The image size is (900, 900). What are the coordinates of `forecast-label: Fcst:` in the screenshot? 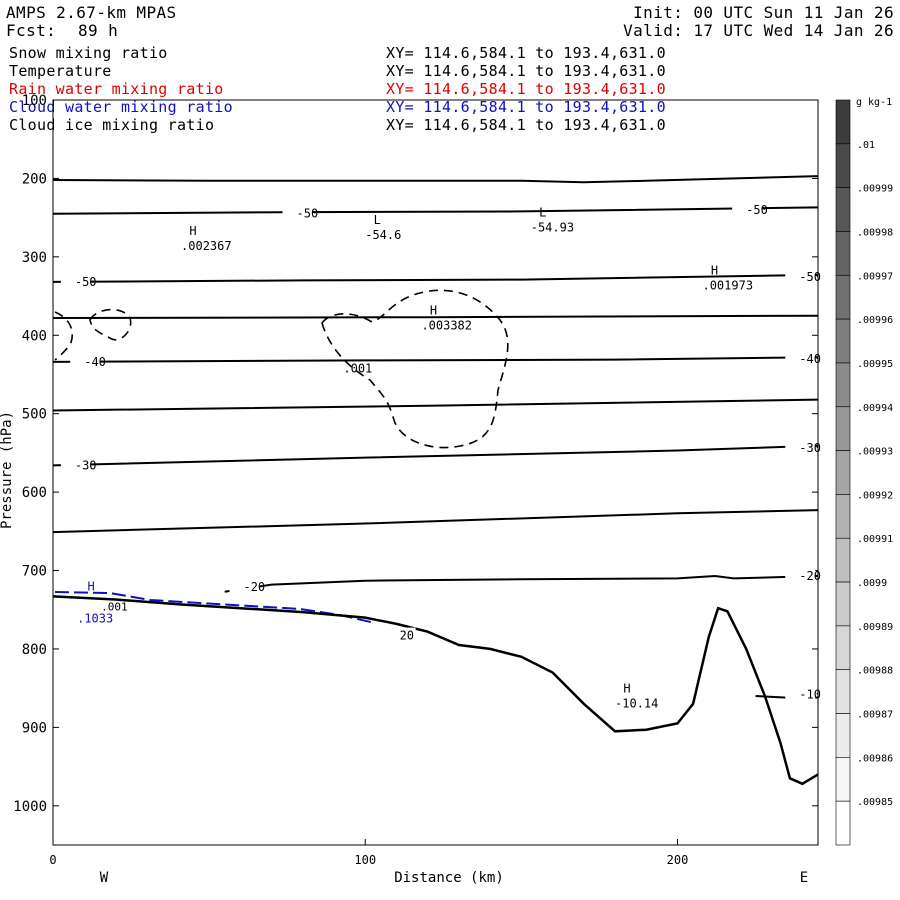 It's located at (31, 30).